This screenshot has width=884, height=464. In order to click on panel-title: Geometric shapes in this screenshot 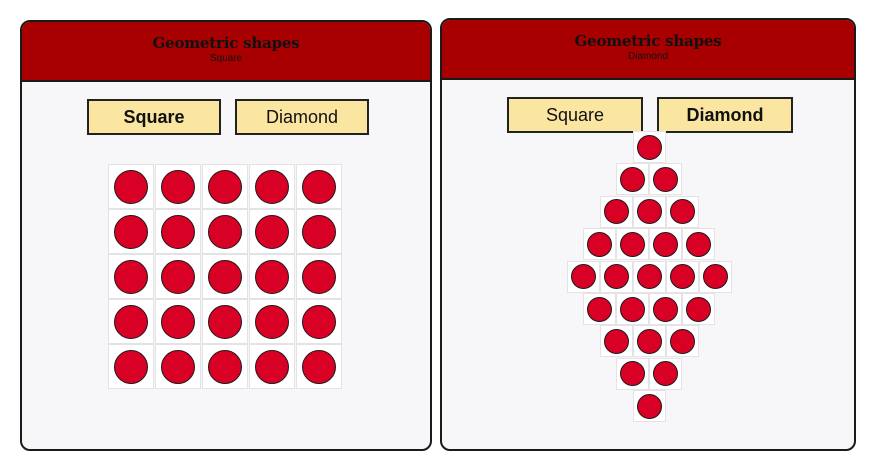, I will do `click(648, 41)`.